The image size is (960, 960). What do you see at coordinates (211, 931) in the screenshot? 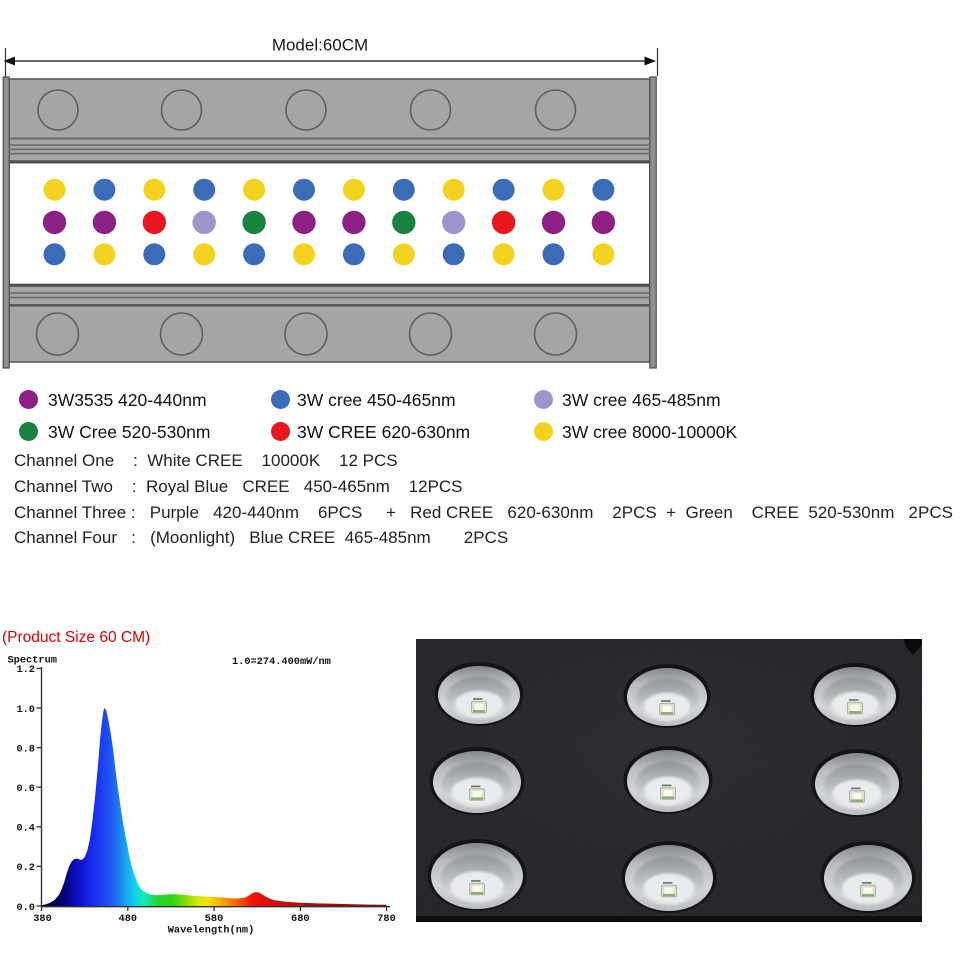
I see `svg-text: Wavelength(nm)` at bounding box center [211, 931].